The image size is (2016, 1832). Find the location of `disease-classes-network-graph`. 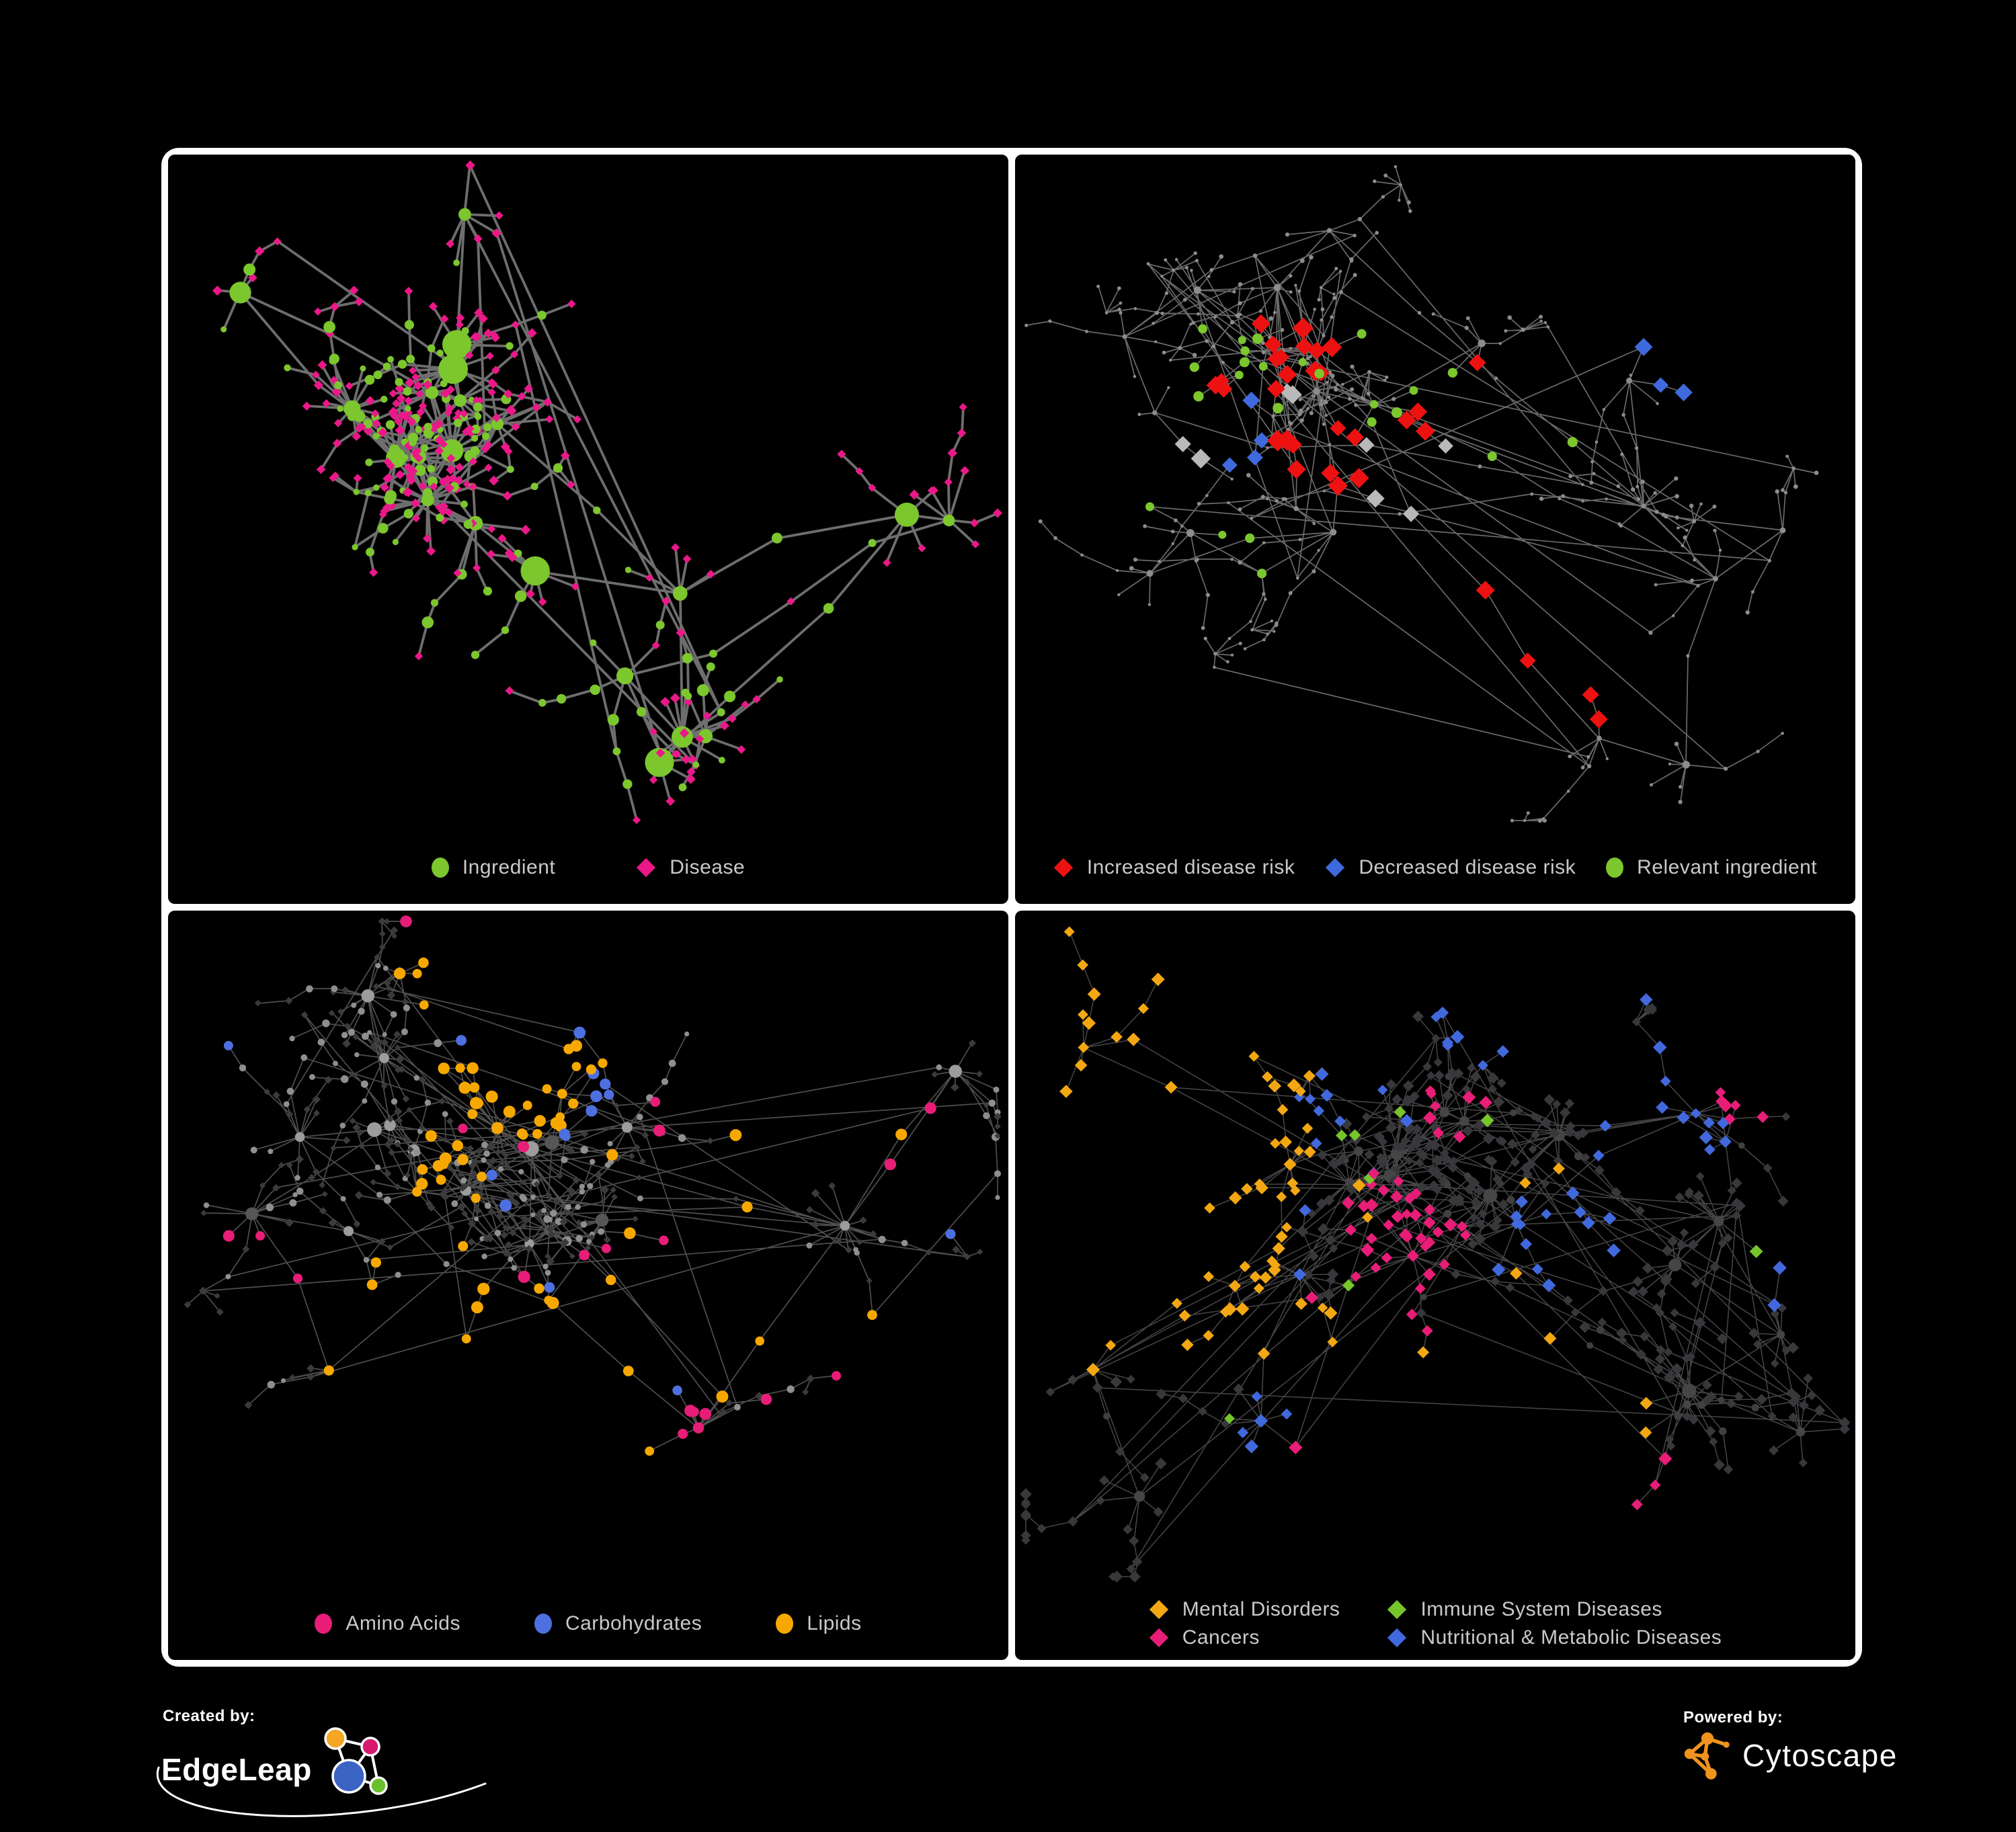

disease-classes-network-graph is located at coordinates (1435, 1254).